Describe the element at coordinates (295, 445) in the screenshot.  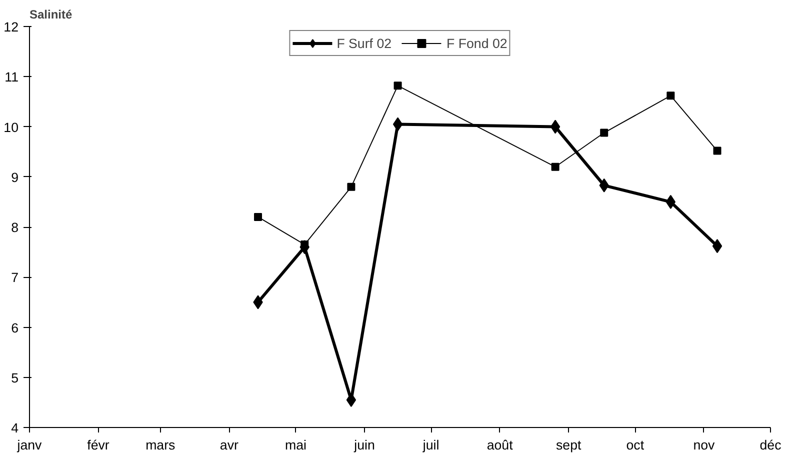
I see `x-tick-label: mai` at that location.